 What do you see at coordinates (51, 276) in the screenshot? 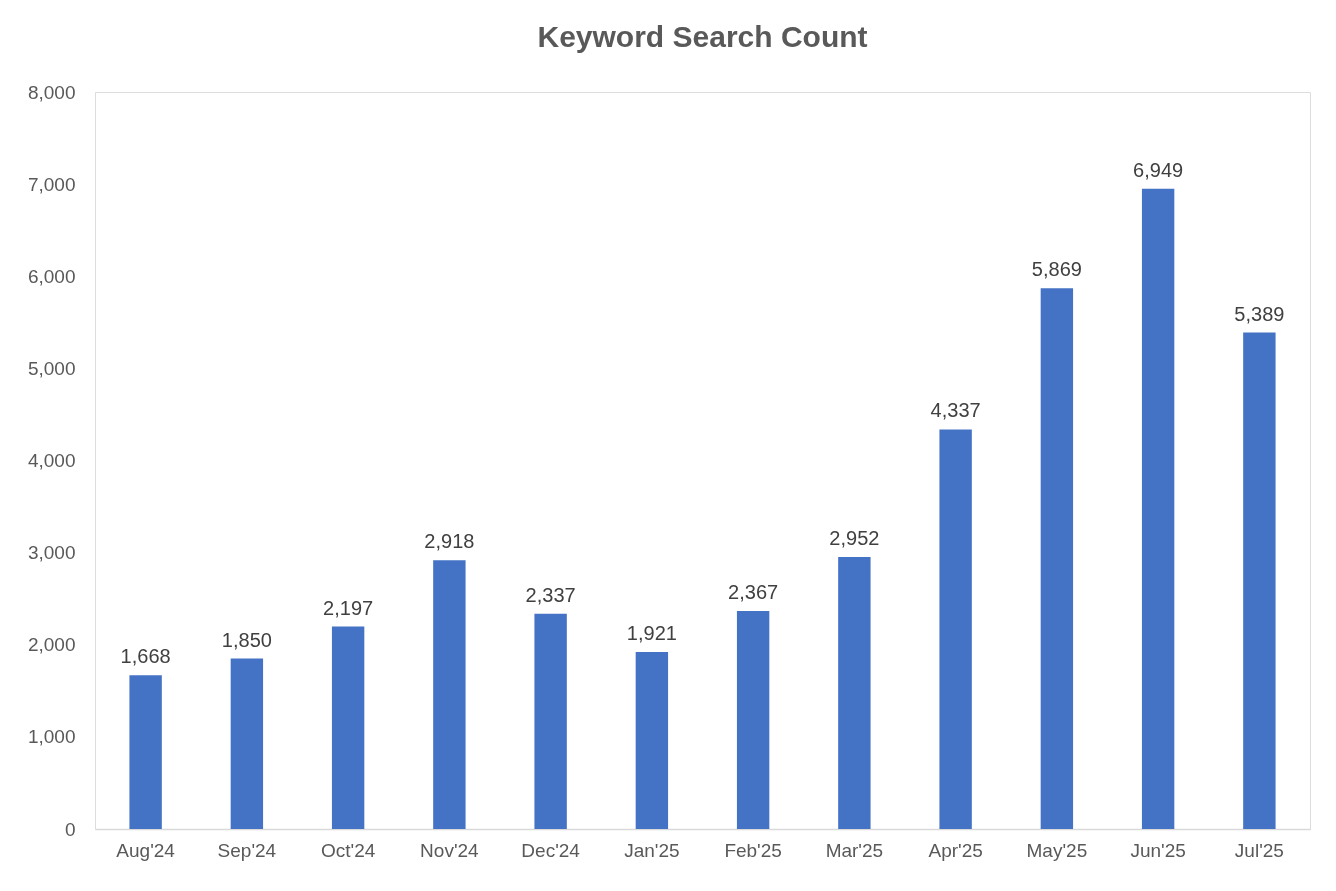
I see `y-tick-label: 6,000` at bounding box center [51, 276].